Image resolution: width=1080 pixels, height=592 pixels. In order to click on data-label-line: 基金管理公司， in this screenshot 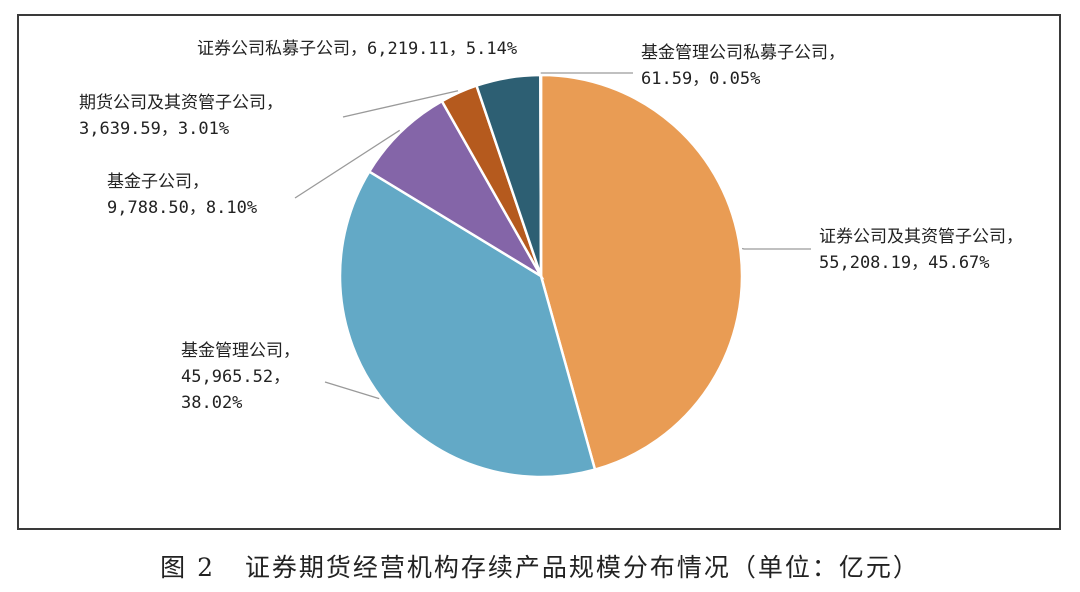, I will do `click(240, 351)`.